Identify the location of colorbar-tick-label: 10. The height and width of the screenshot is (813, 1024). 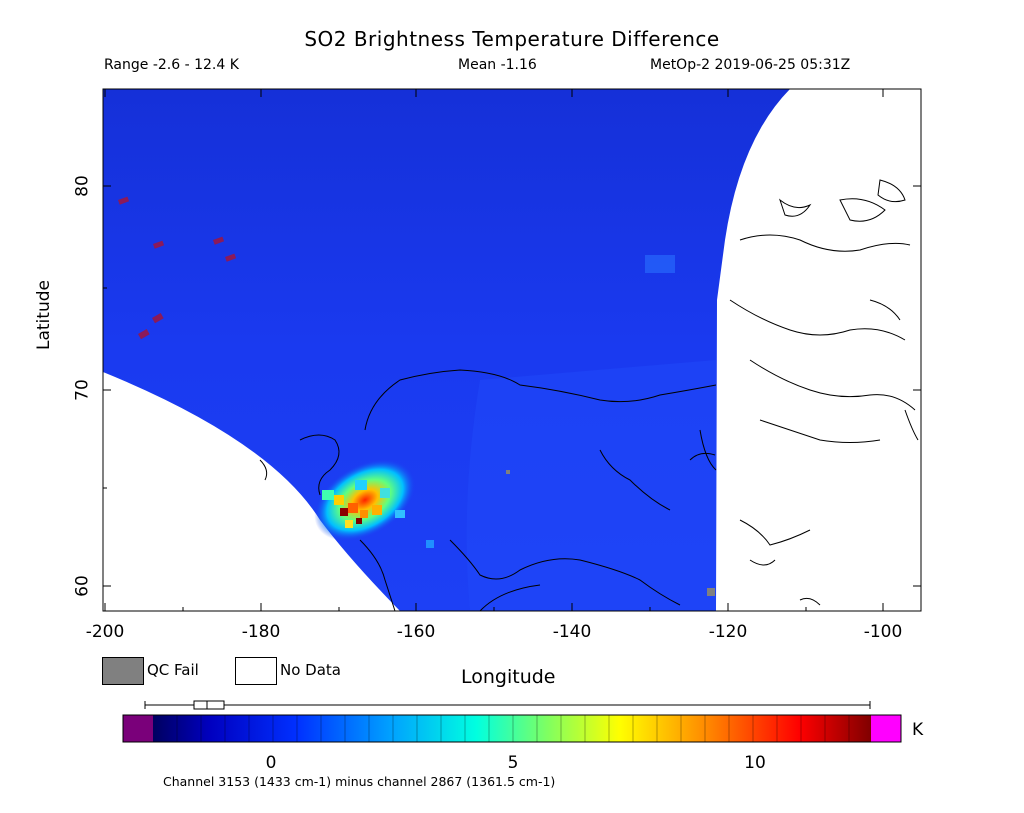
(755, 763).